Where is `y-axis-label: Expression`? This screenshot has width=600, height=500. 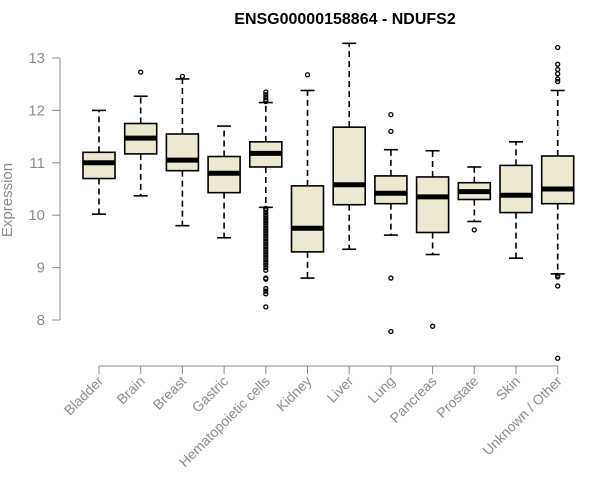 y-axis-label: Expression is located at coordinates (8, 200).